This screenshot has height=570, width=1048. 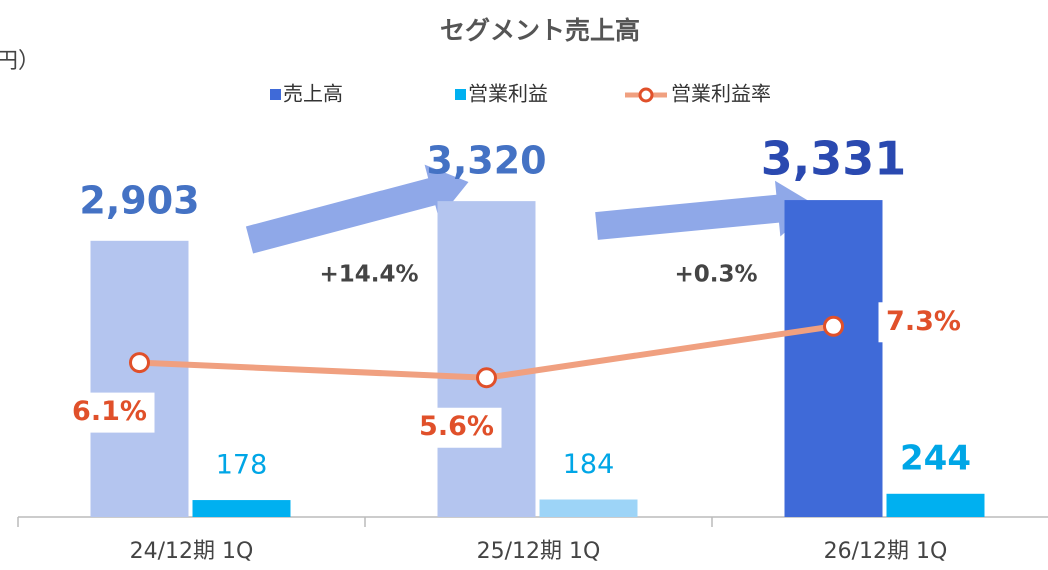 What do you see at coordinates (368, 275) in the screenshot?
I see `annotation: +14.4%` at bounding box center [368, 275].